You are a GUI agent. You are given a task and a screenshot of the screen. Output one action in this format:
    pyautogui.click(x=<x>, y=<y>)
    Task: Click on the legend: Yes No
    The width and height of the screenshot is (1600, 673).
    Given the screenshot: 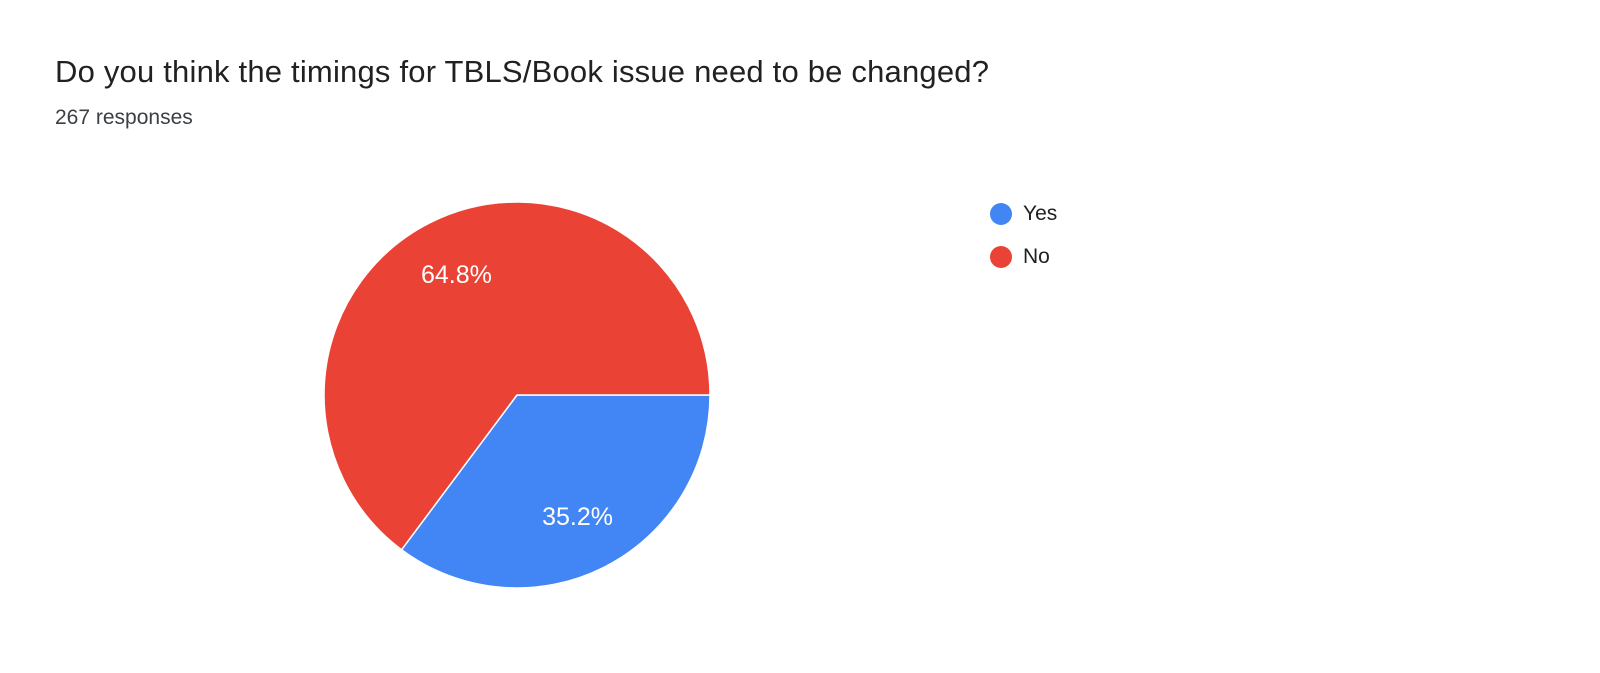 What is the action you would take?
    pyautogui.click(x=1023, y=235)
    